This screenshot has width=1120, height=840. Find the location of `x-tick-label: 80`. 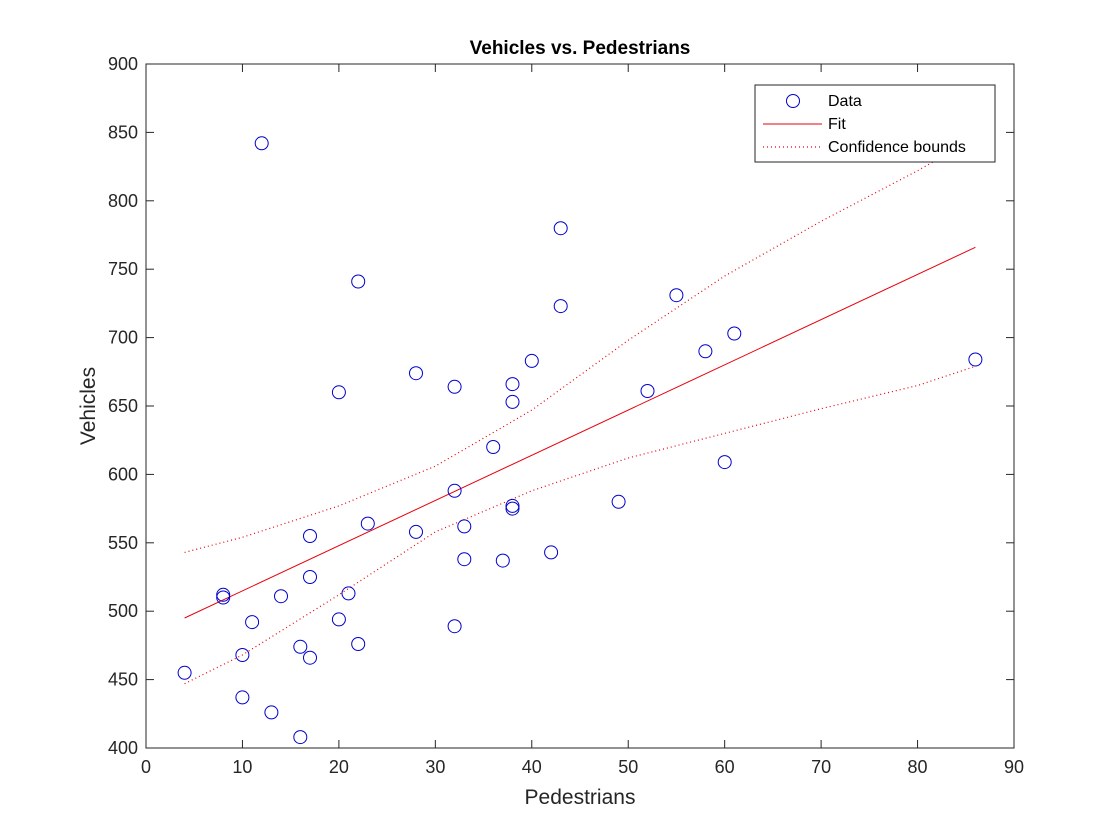

x-tick-label: 80 is located at coordinates (918, 767).